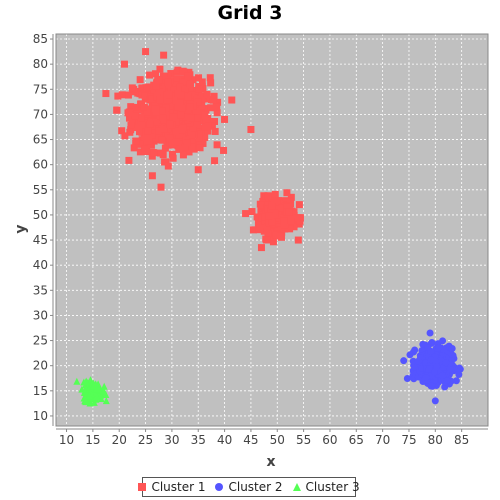 The image size is (500, 500). What do you see at coordinates (250, 440) in the screenshot?
I see `x-tick-label: 45` at bounding box center [250, 440].